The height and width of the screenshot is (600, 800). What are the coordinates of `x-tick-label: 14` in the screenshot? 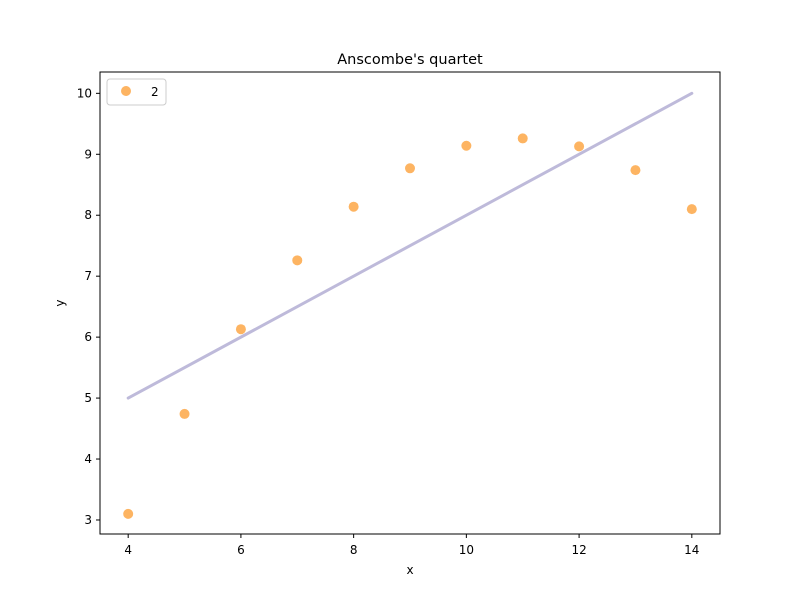 It's located at (691, 550).